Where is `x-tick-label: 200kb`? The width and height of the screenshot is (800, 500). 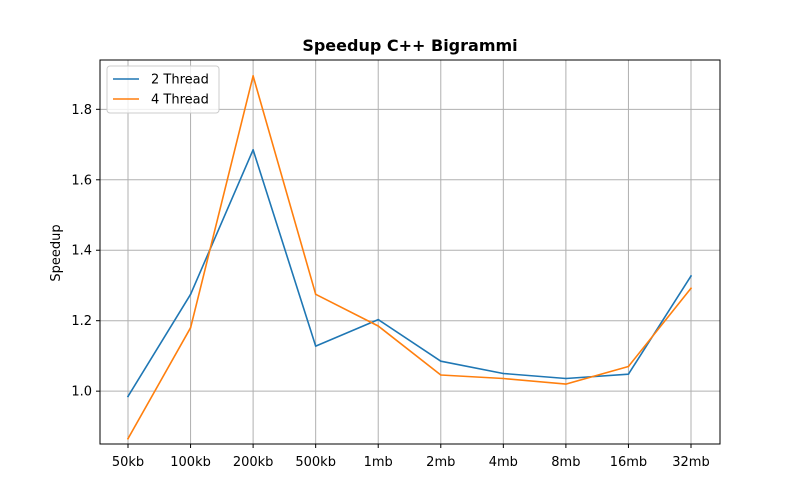
x-tick-label: 200kb is located at coordinates (253, 462).